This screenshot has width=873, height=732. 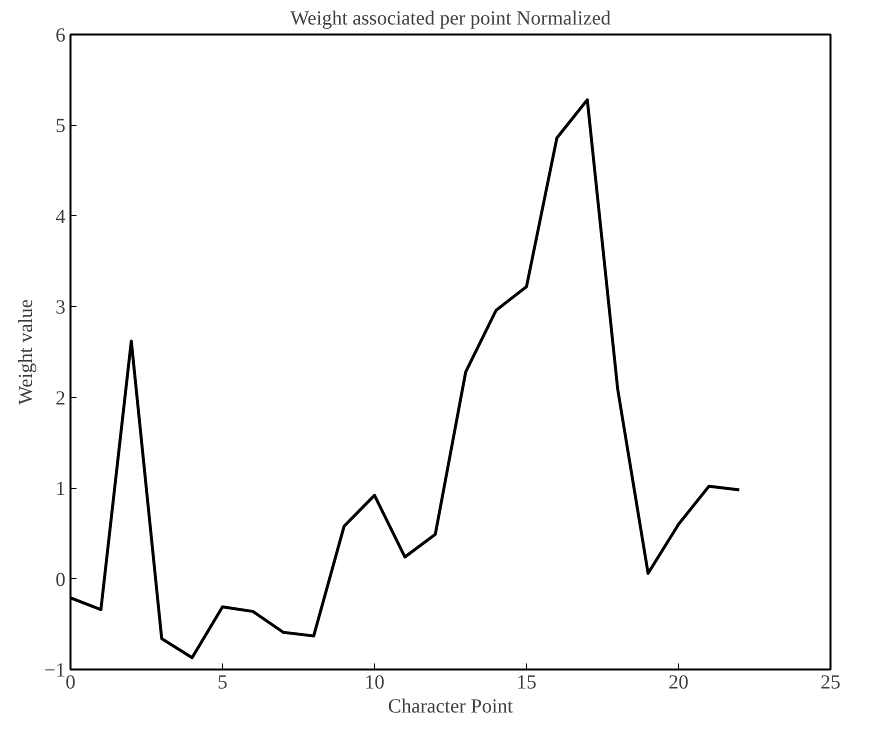 I want to click on x-tick-label: 15, so click(x=526, y=683).